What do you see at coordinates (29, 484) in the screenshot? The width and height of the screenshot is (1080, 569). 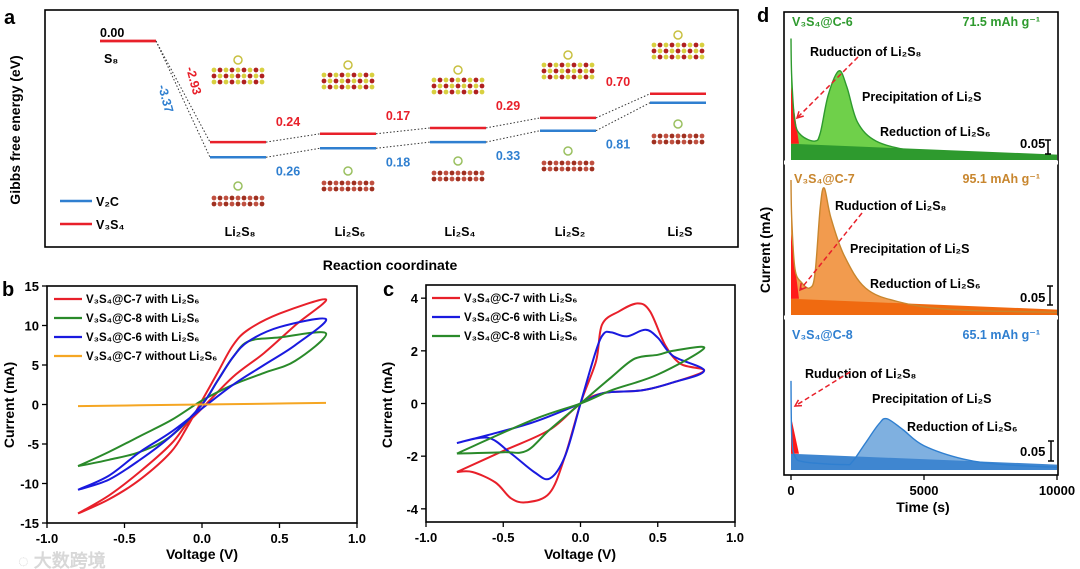 I see `y-tick-label: -10` at bounding box center [29, 484].